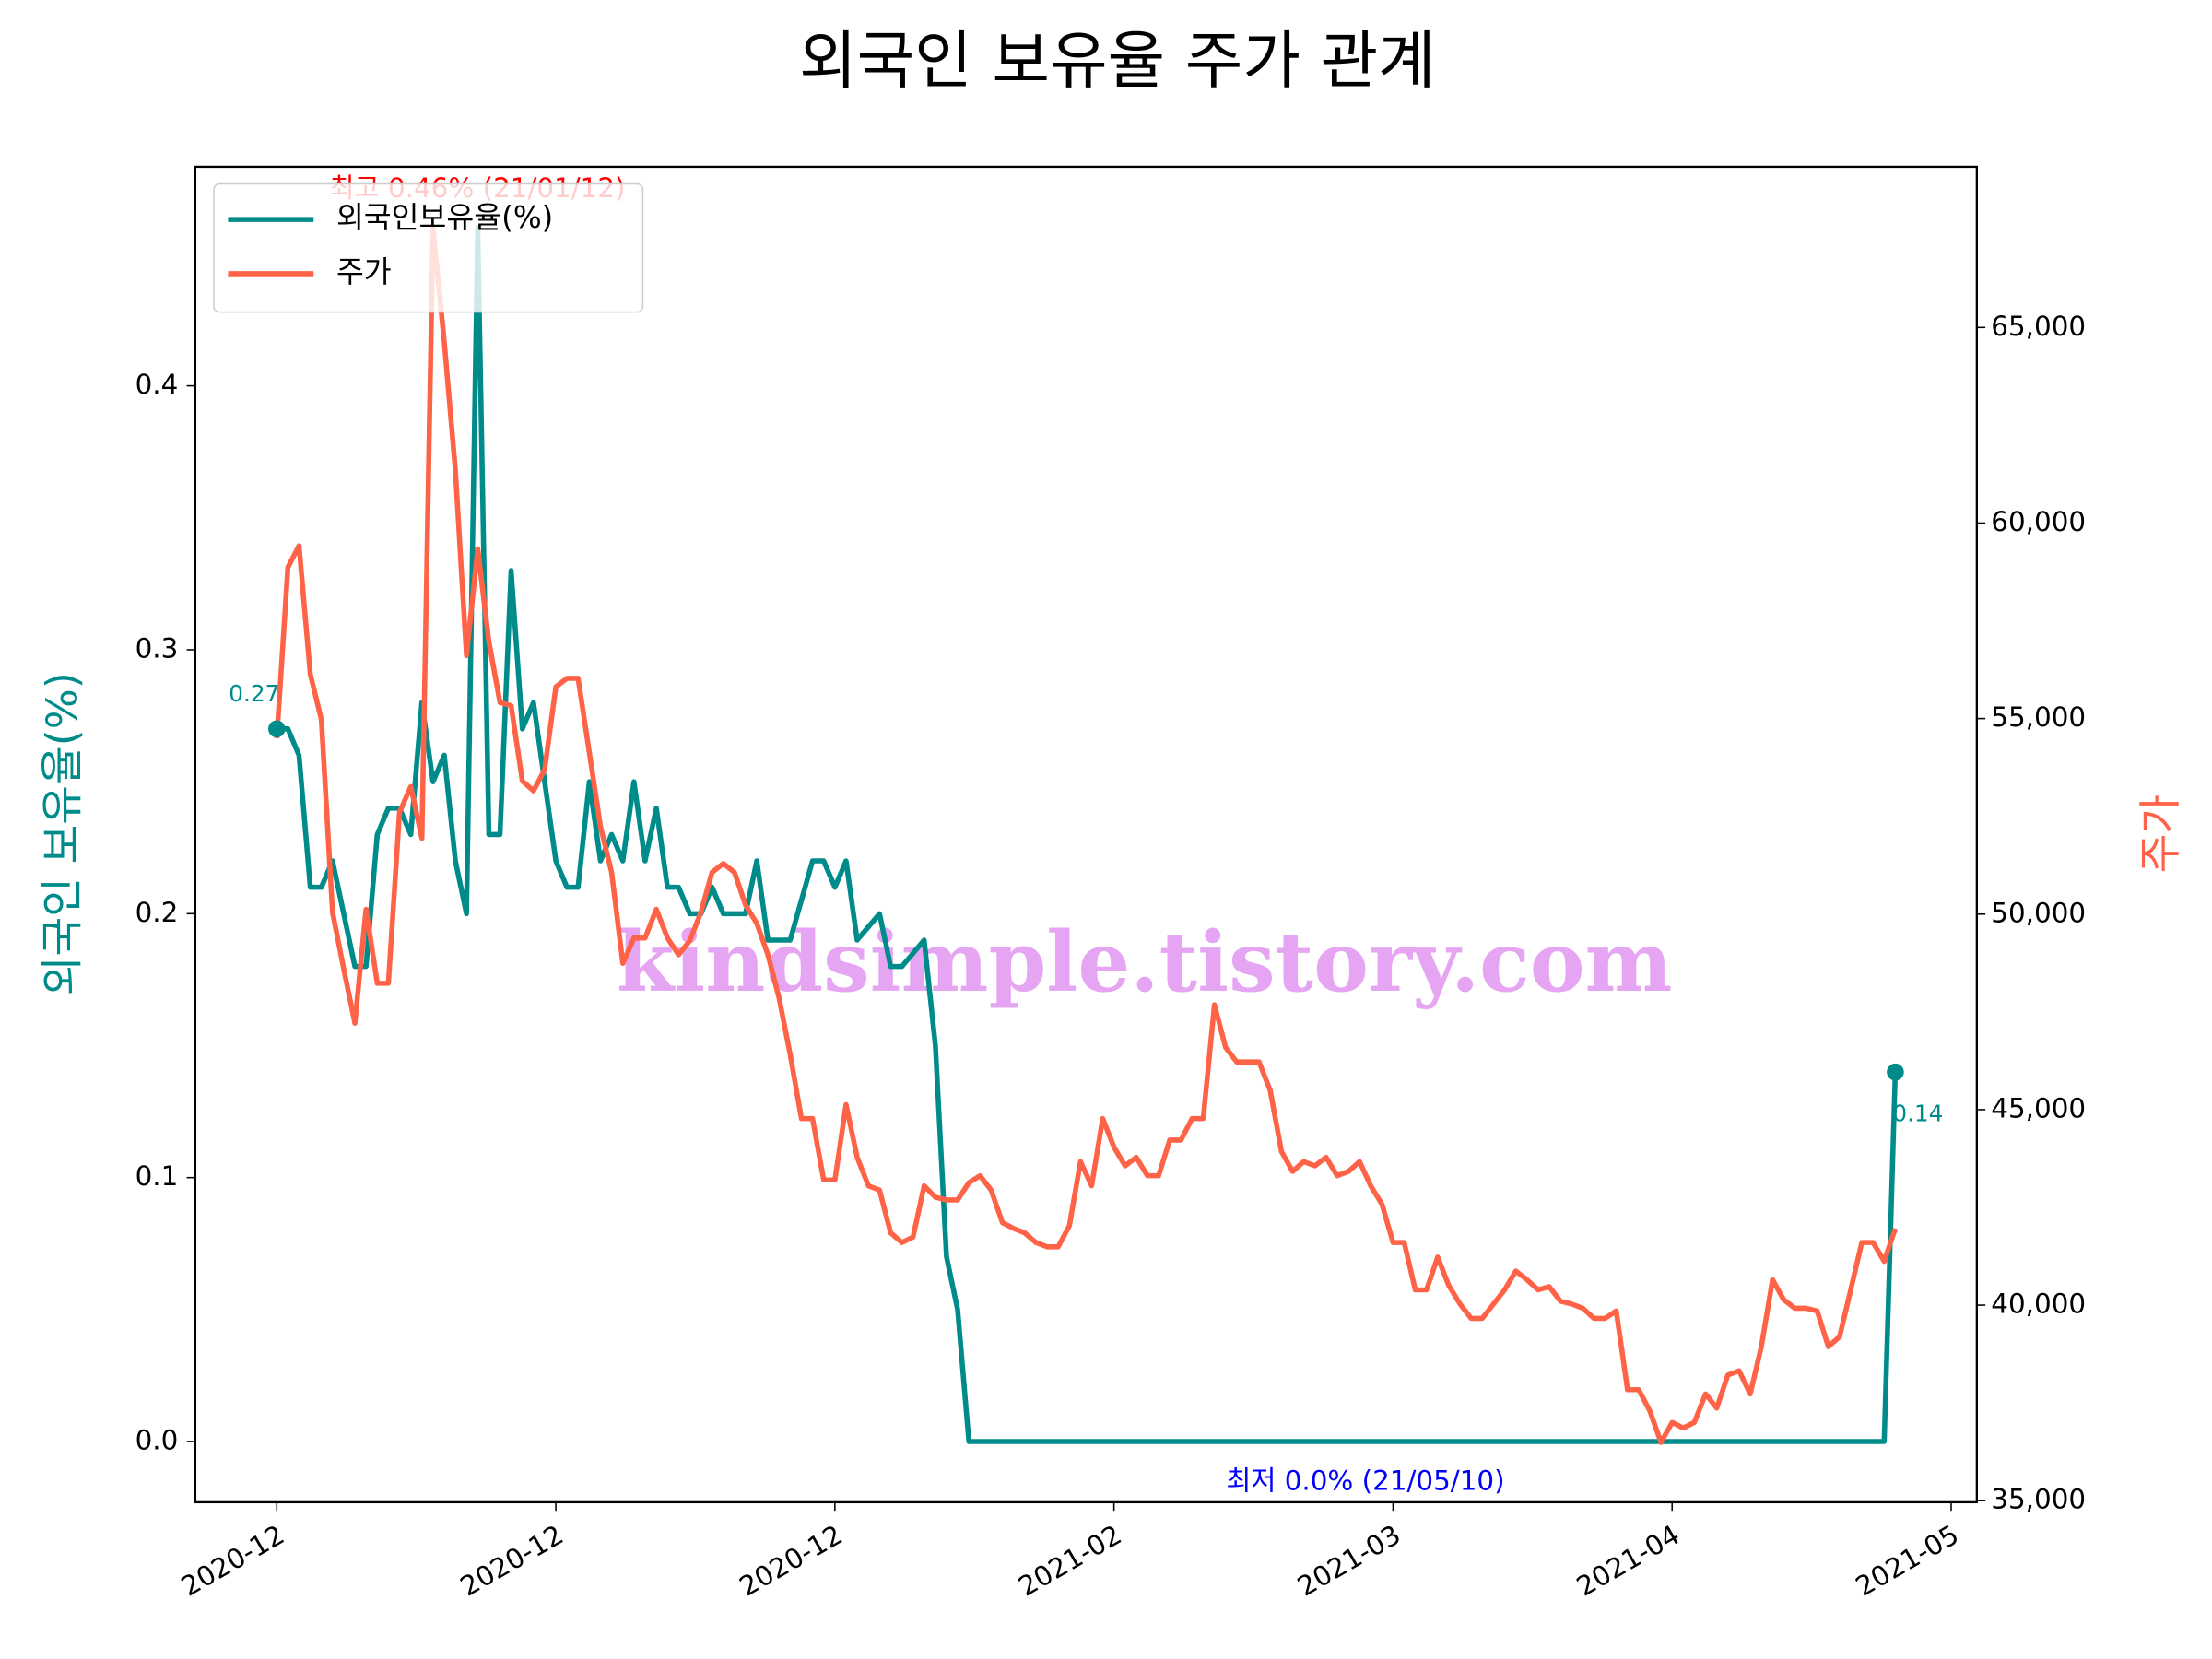 The width and height of the screenshot is (2212, 1659). I want to click on y2-axis-label: 주가, so click(2160, 833).